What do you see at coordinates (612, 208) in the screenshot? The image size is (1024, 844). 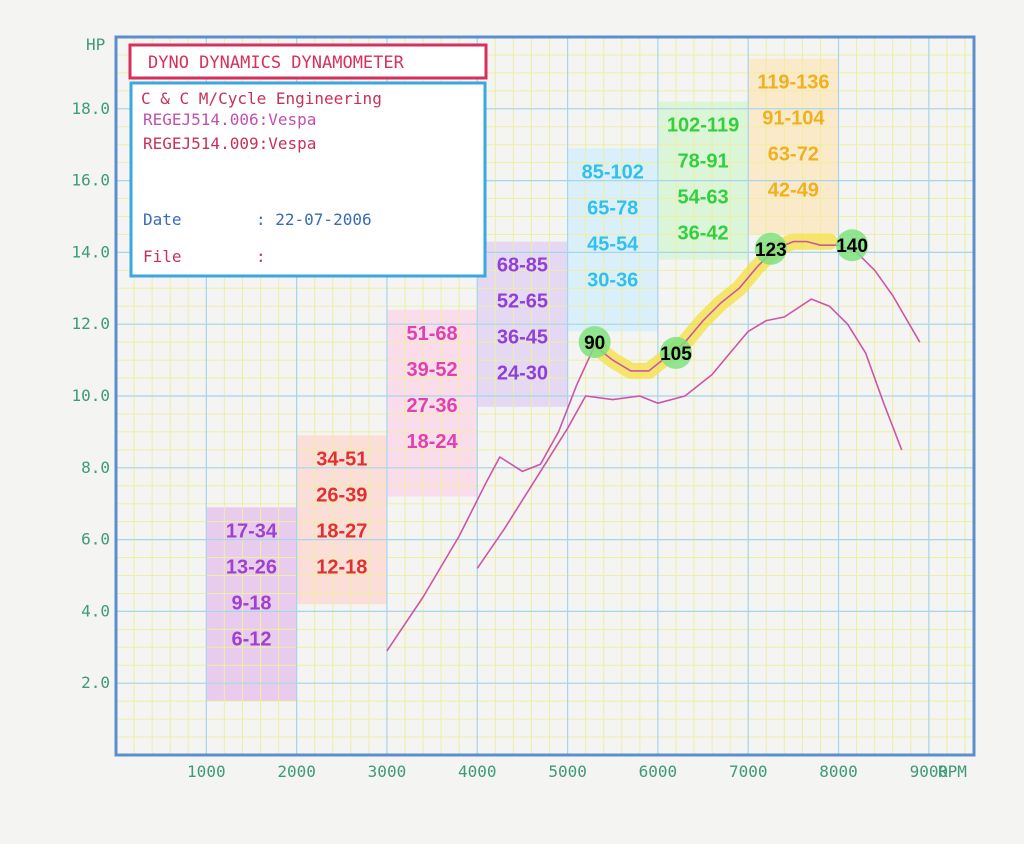 I see `band-4-label: 65-78` at bounding box center [612, 208].